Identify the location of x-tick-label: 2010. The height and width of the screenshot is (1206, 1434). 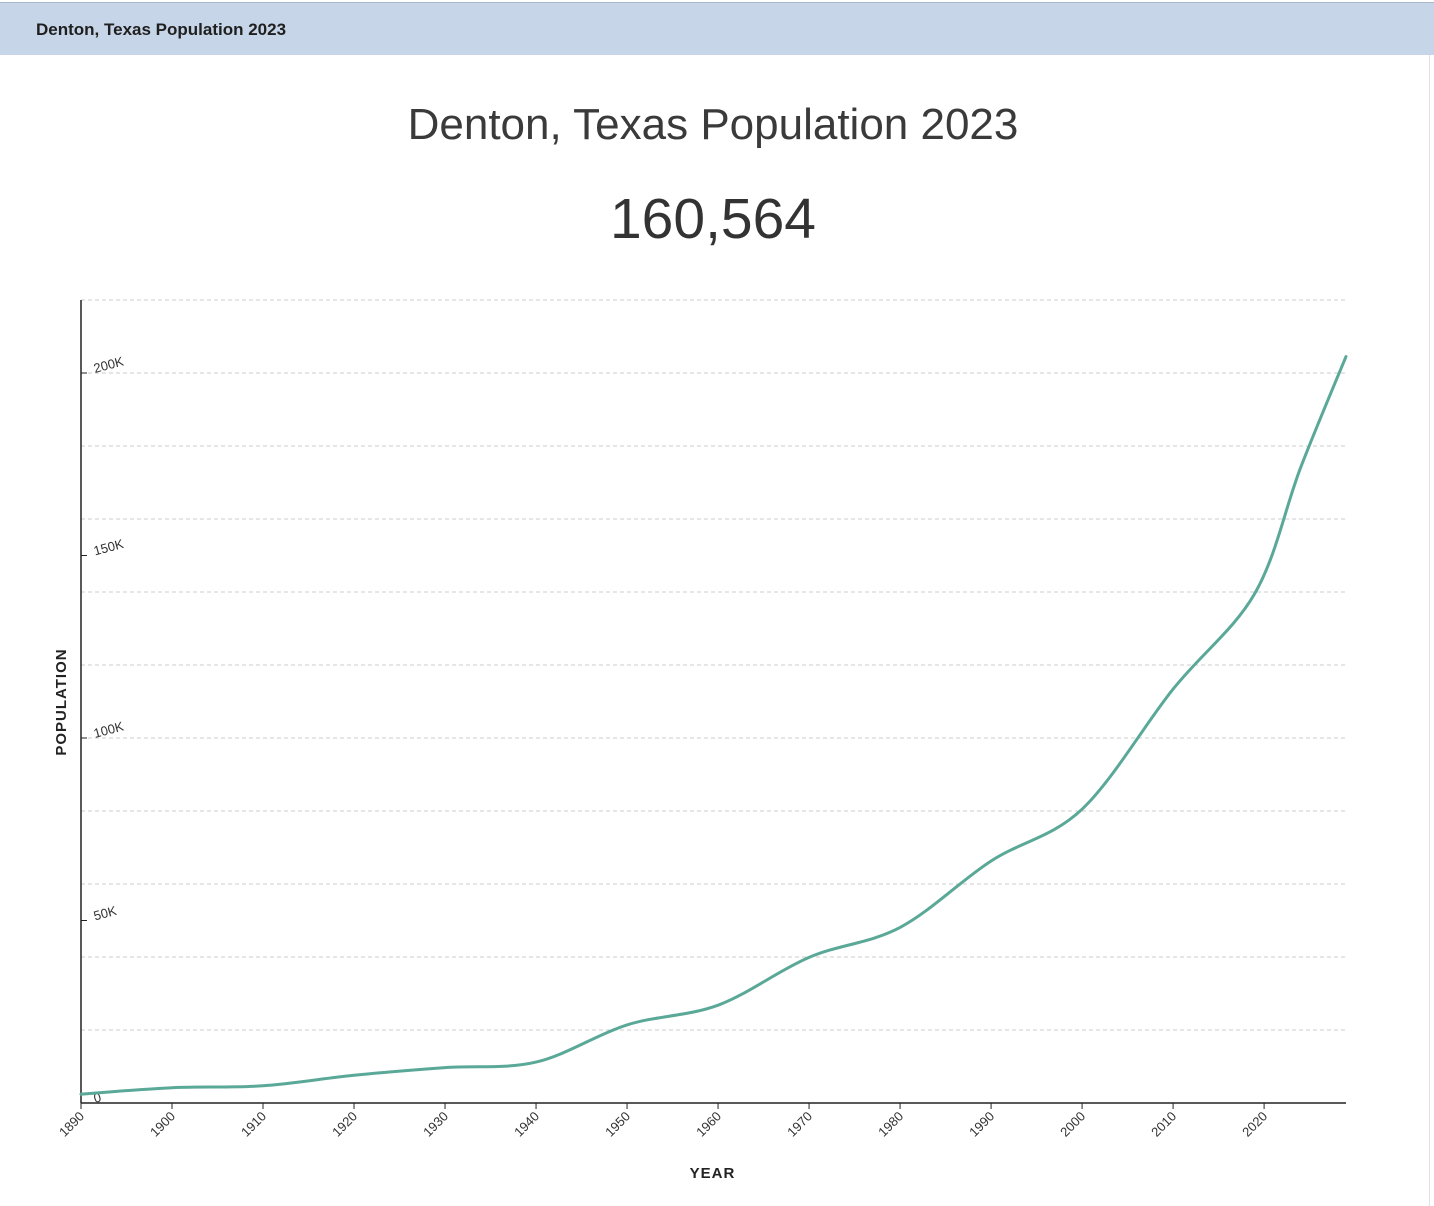
(1163, 1124).